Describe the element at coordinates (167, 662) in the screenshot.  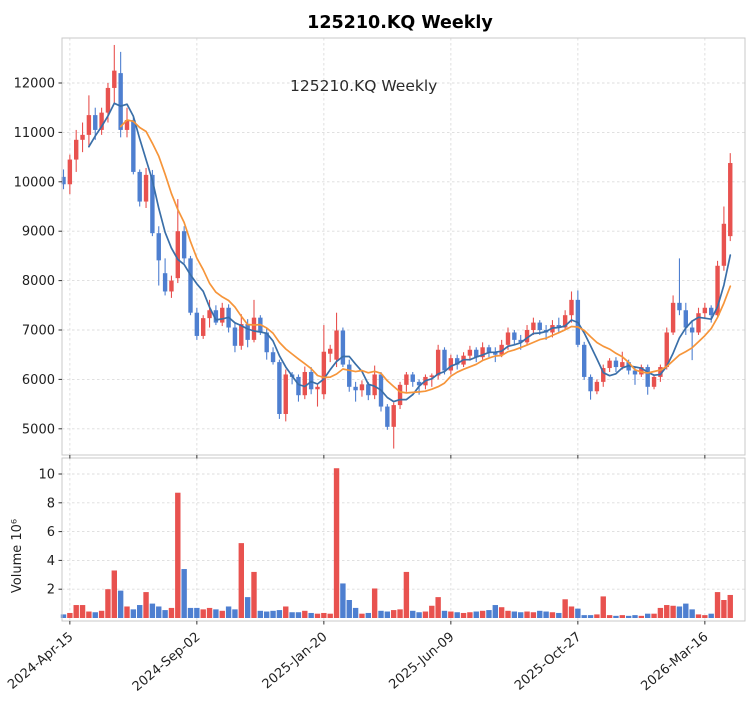
I see `x-tick-label: 2024-Sep-02` at that location.